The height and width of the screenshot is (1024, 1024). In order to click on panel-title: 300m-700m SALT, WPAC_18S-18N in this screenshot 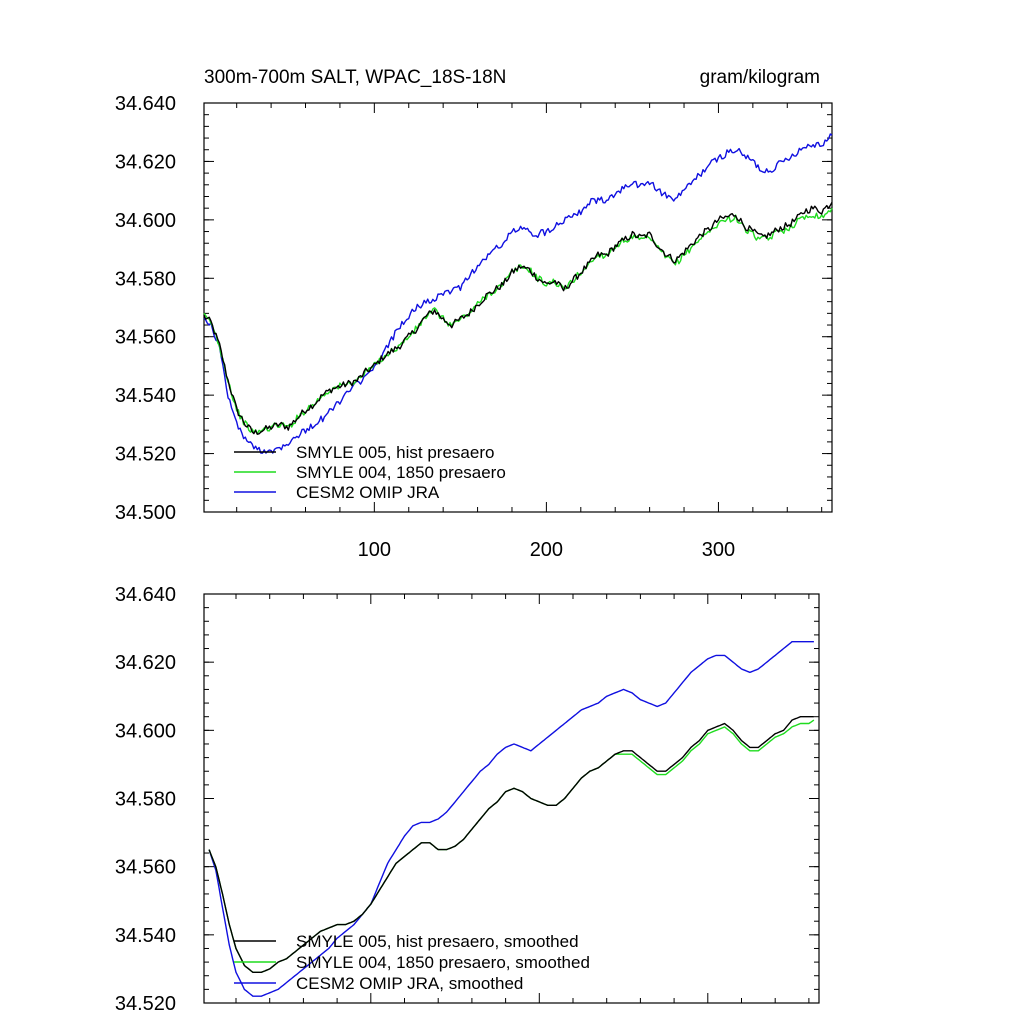, I will do `click(355, 77)`.